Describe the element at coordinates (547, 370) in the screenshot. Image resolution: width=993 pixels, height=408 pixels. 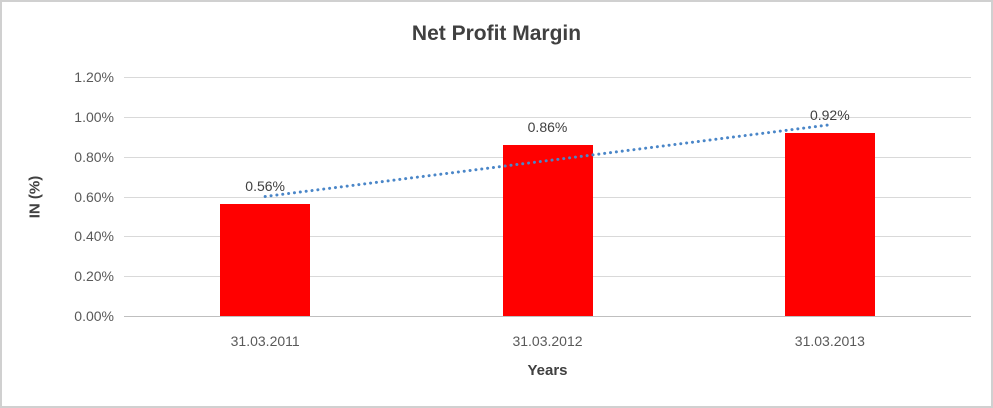
I see `x-axis-title: Years` at that location.